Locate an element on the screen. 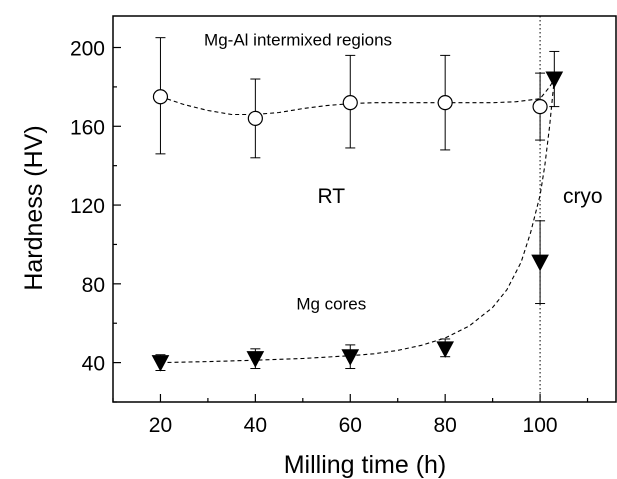 This screenshot has width=617, height=479. y-tick-label: 40 is located at coordinates (93, 364).